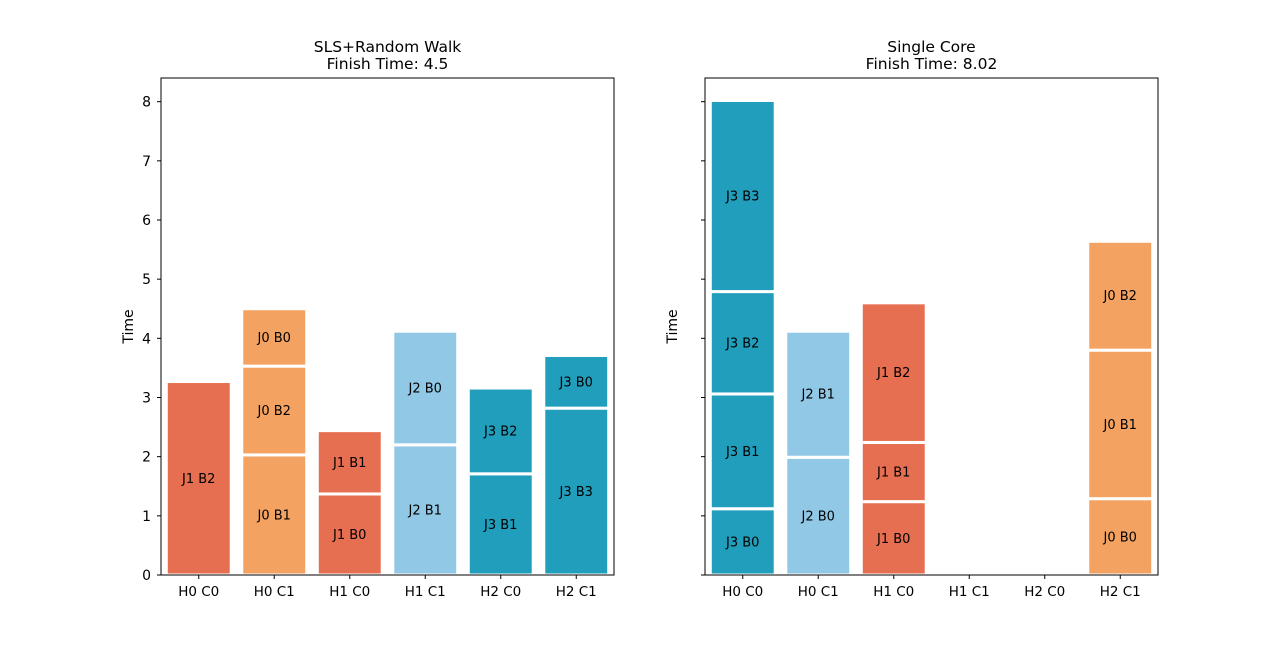 This screenshot has height=650, width=1287. I want to click on chart-title-line: Finish Time: 4.5, so click(388, 64).